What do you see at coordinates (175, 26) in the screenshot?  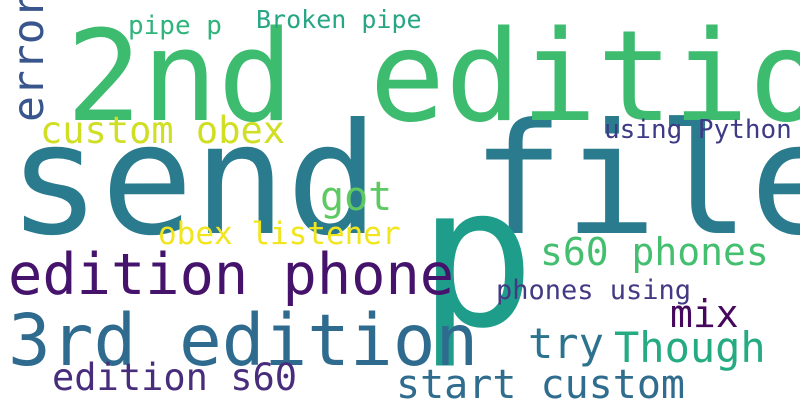 I see `word-pipe-p: pipe p` at bounding box center [175, 26].